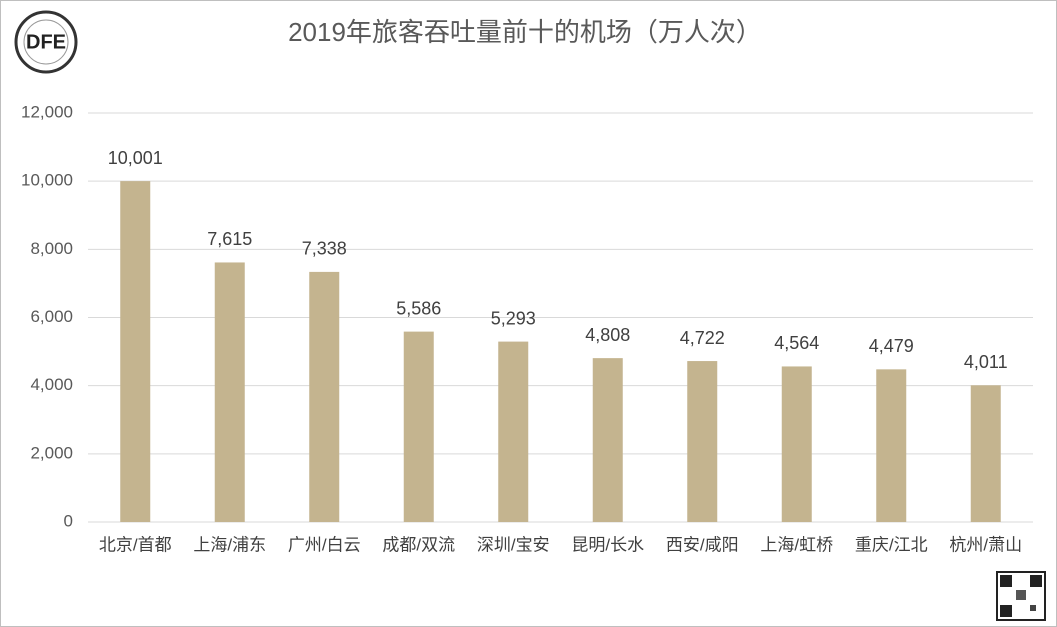  Describe the element at coordinates (513, 544) in the screenshot. I see `x-tick-label: 深圳/宝安` at that location.